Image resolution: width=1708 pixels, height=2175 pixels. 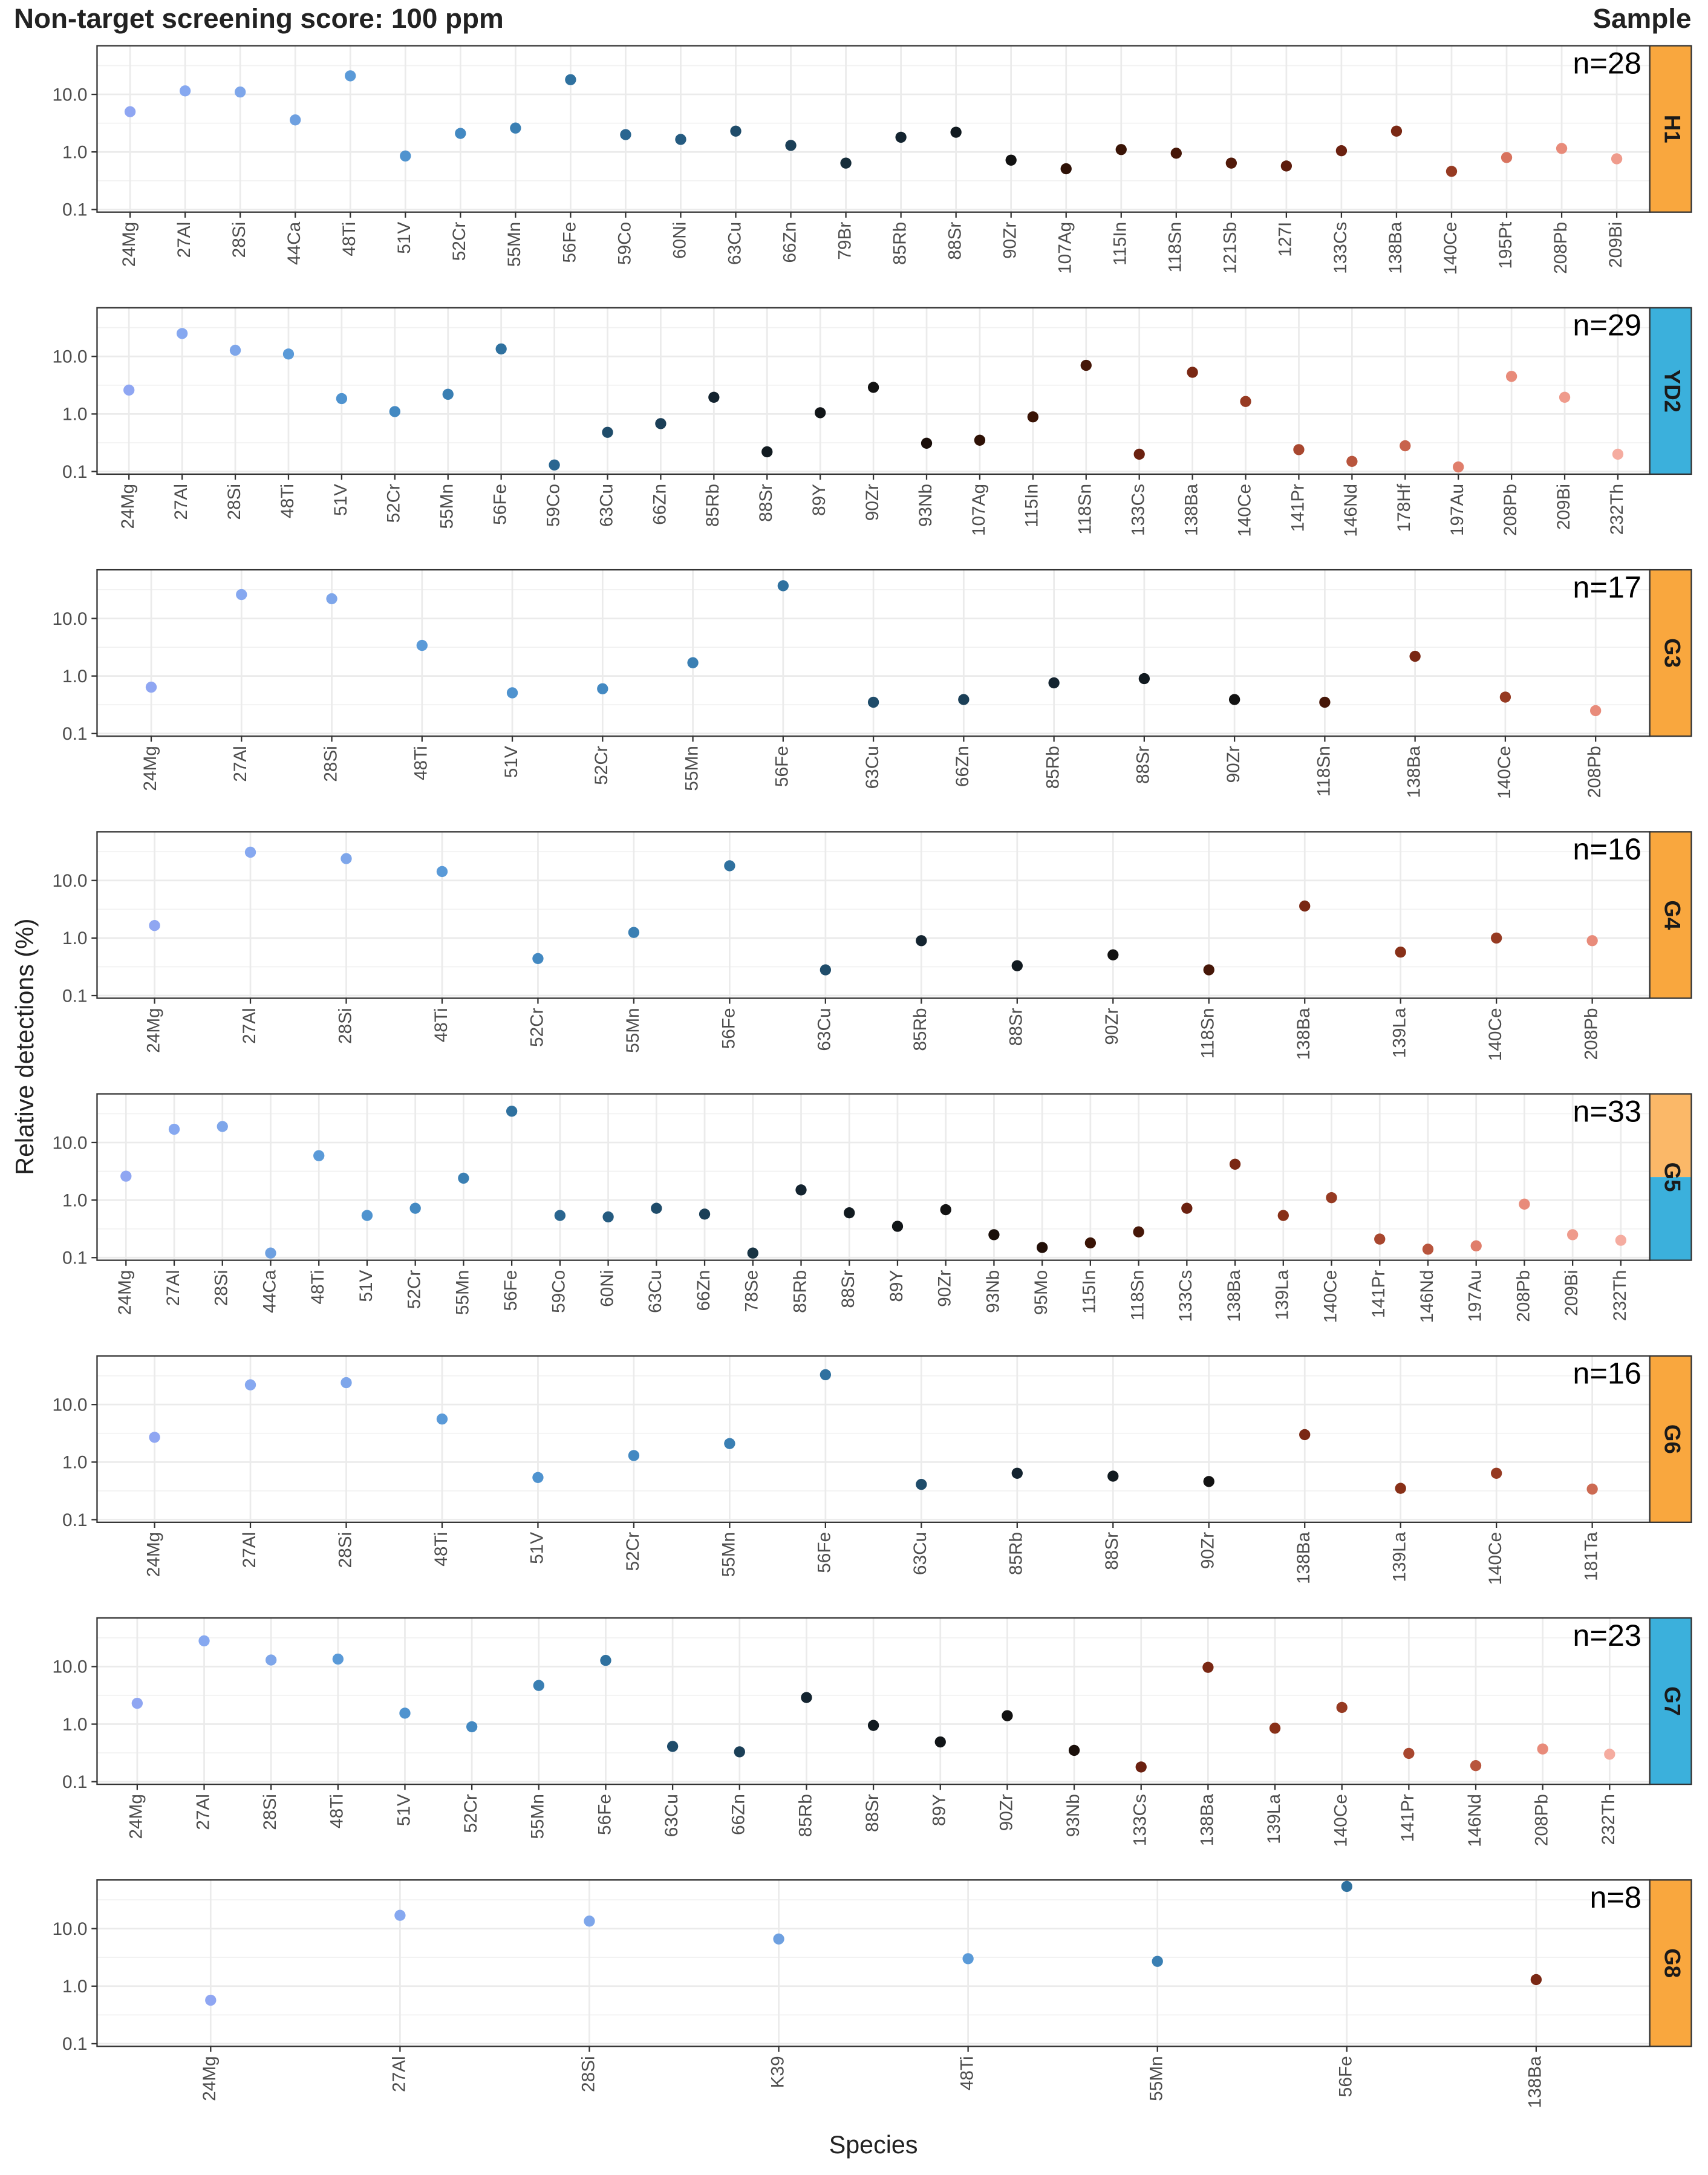 What do you see at coordinates (459, 241) in the screenshot?
I see `x-tick-label: 52Cr` at bounding box center [459, 241].